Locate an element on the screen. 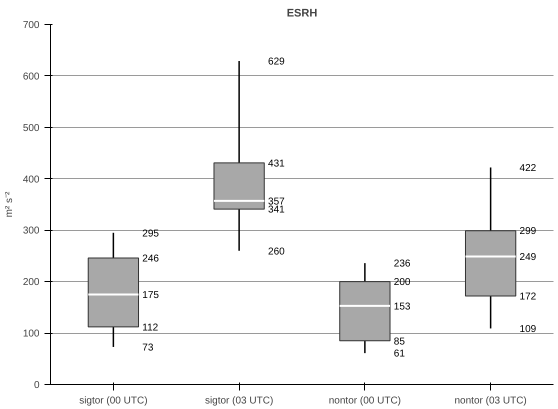 The image size is (558, 409). annotation: 629 is located at coordinates (277, 62).